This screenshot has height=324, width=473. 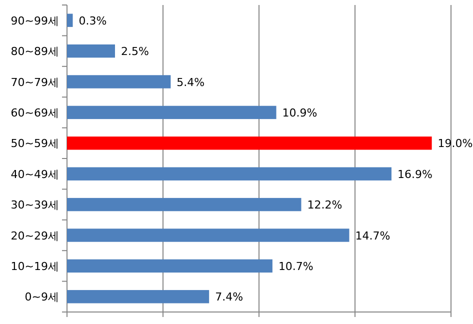 I want to click on data-label: 2.5%, so click(x=135, y=51).